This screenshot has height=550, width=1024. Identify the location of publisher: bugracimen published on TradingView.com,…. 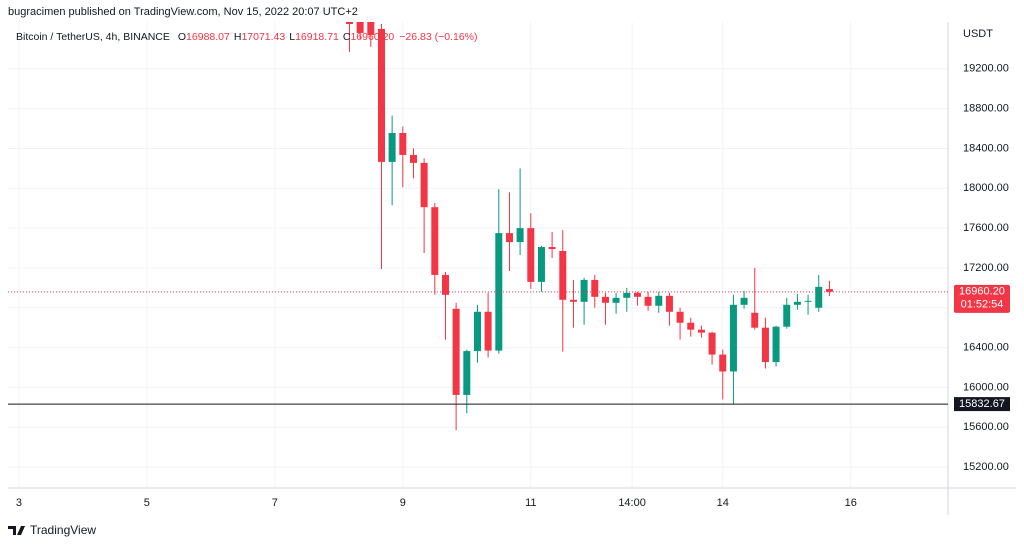
(183, 12).